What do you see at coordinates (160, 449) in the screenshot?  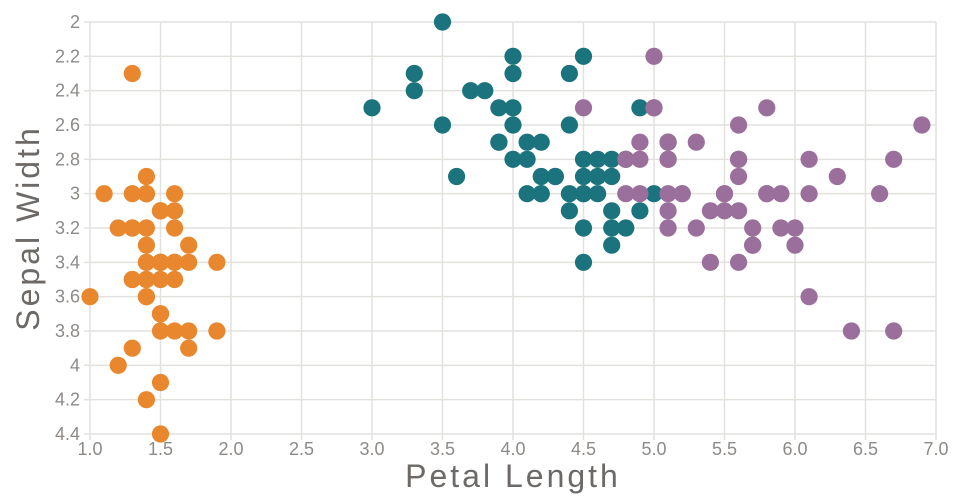 I see `x-tick-label: 1.5` at bounding box center [160, 449].